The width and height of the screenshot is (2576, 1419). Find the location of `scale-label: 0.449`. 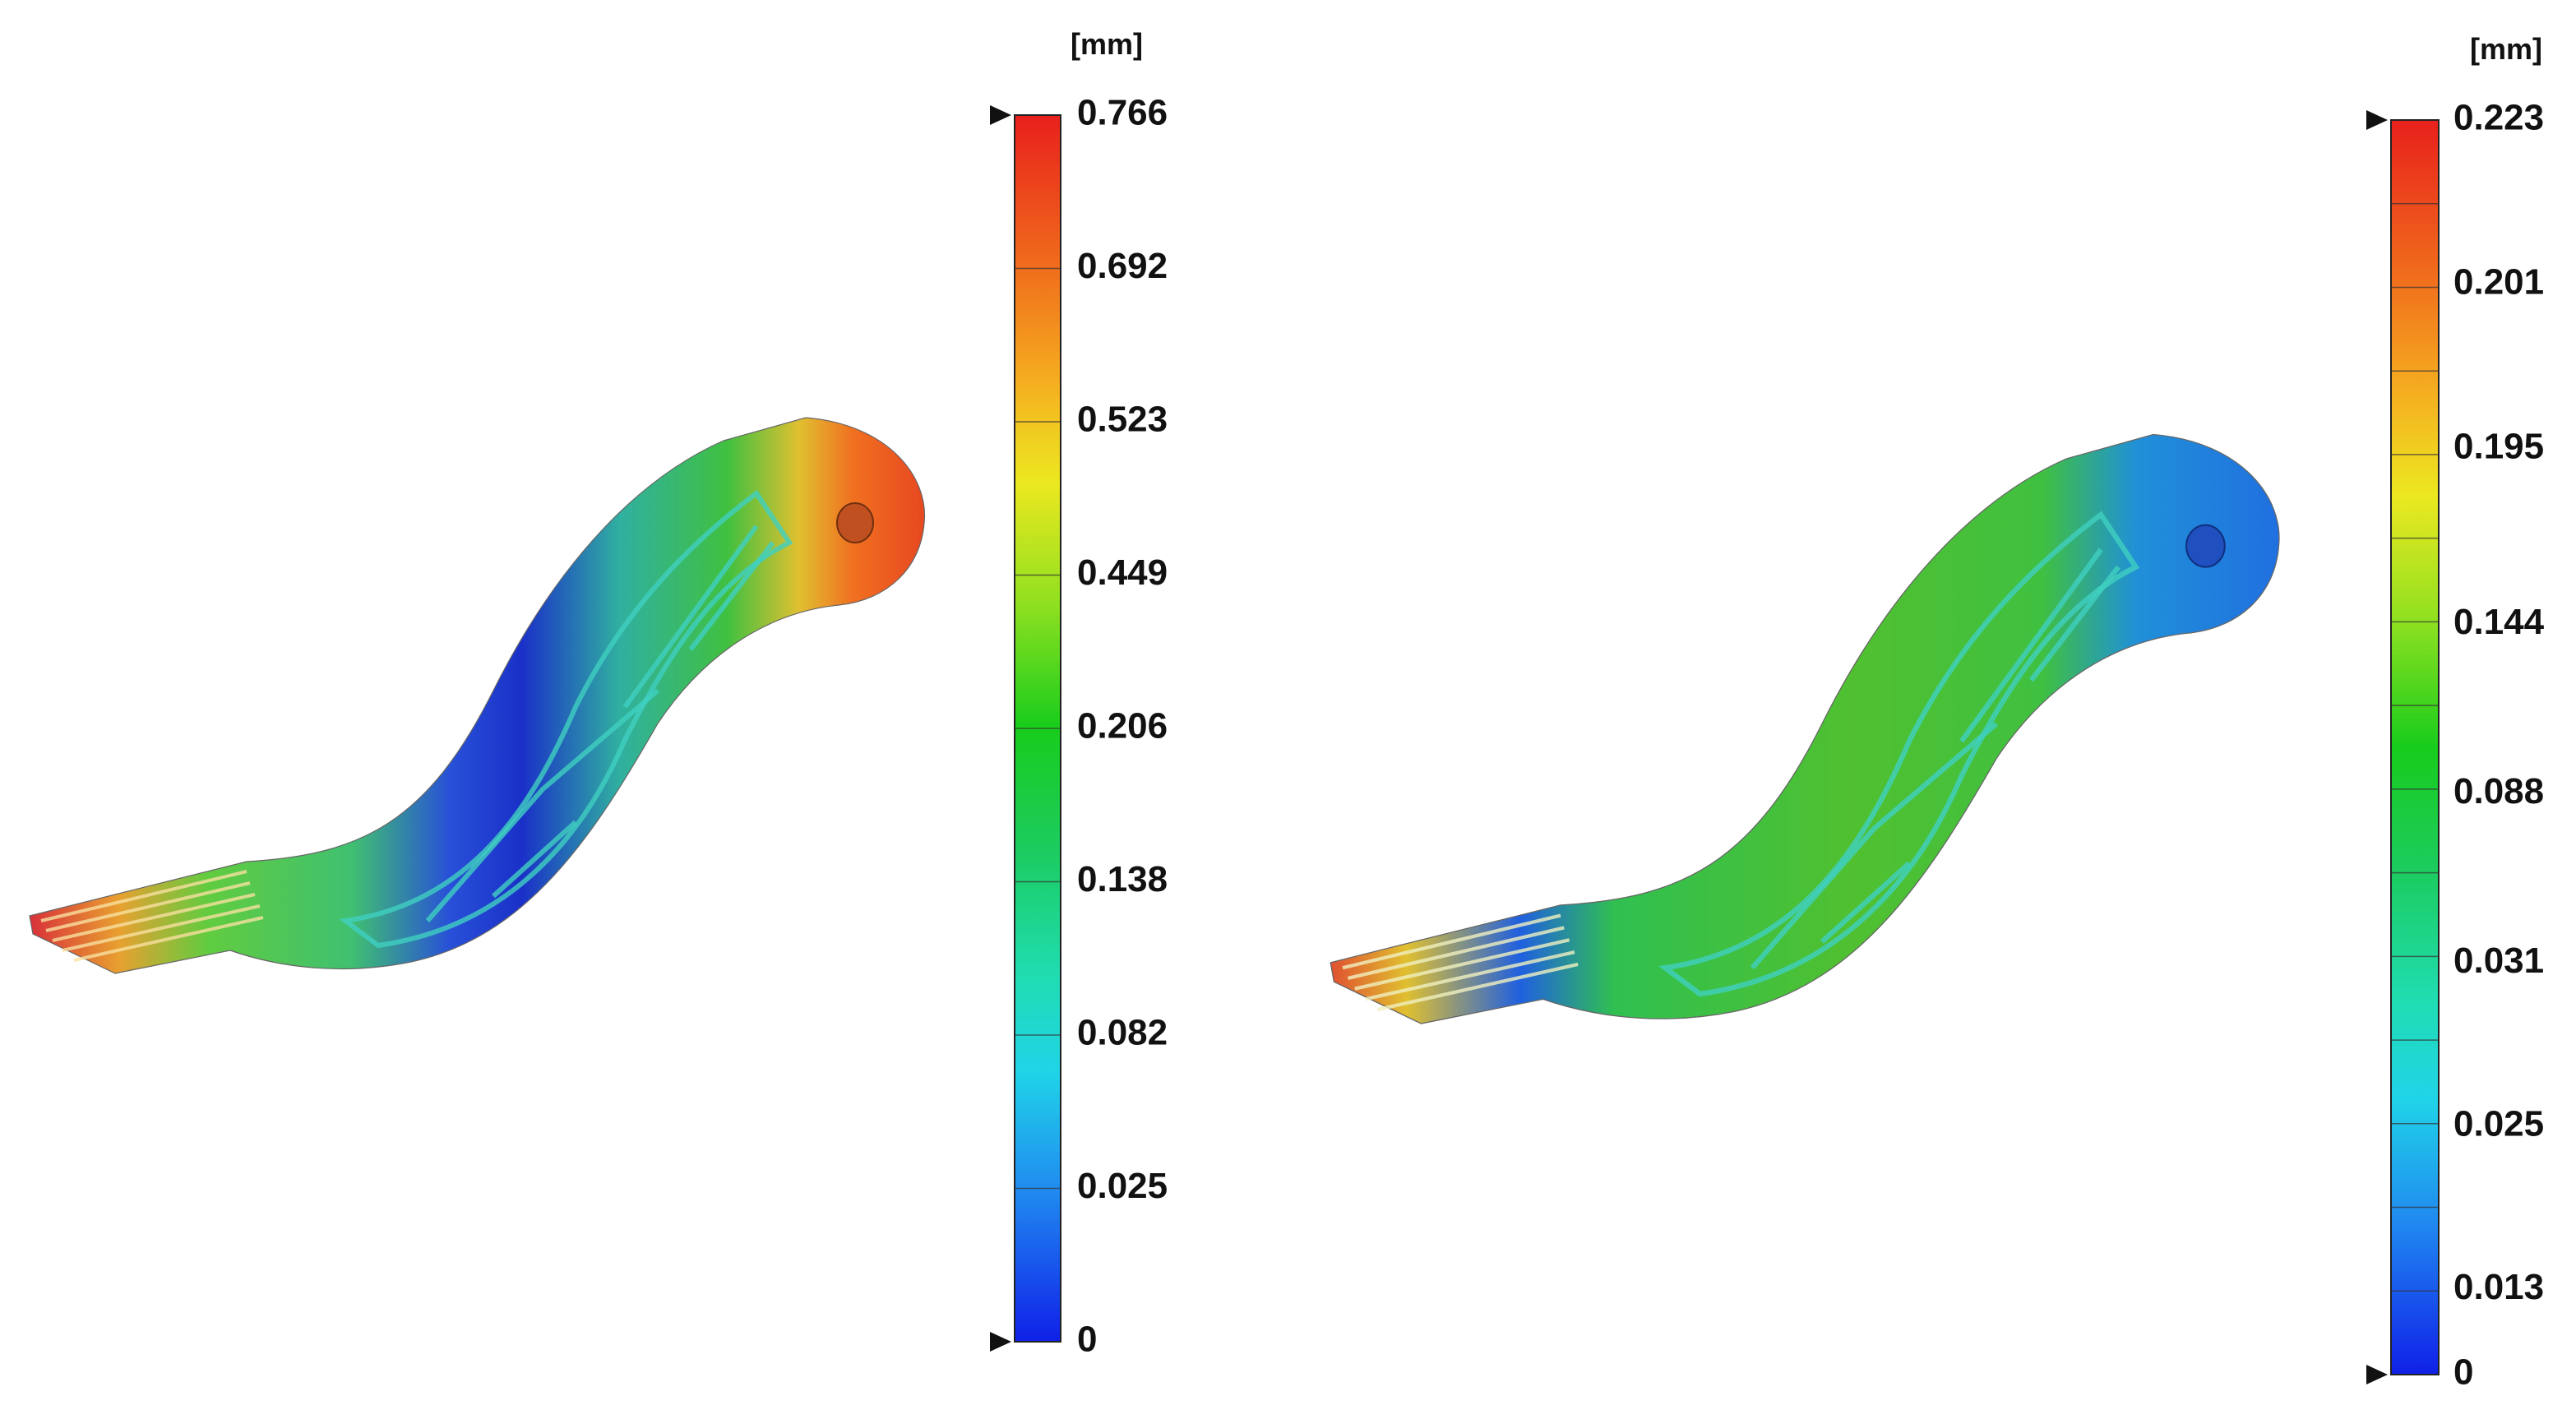

scale-label: 0.449 is located at coordinates (1122, 572).